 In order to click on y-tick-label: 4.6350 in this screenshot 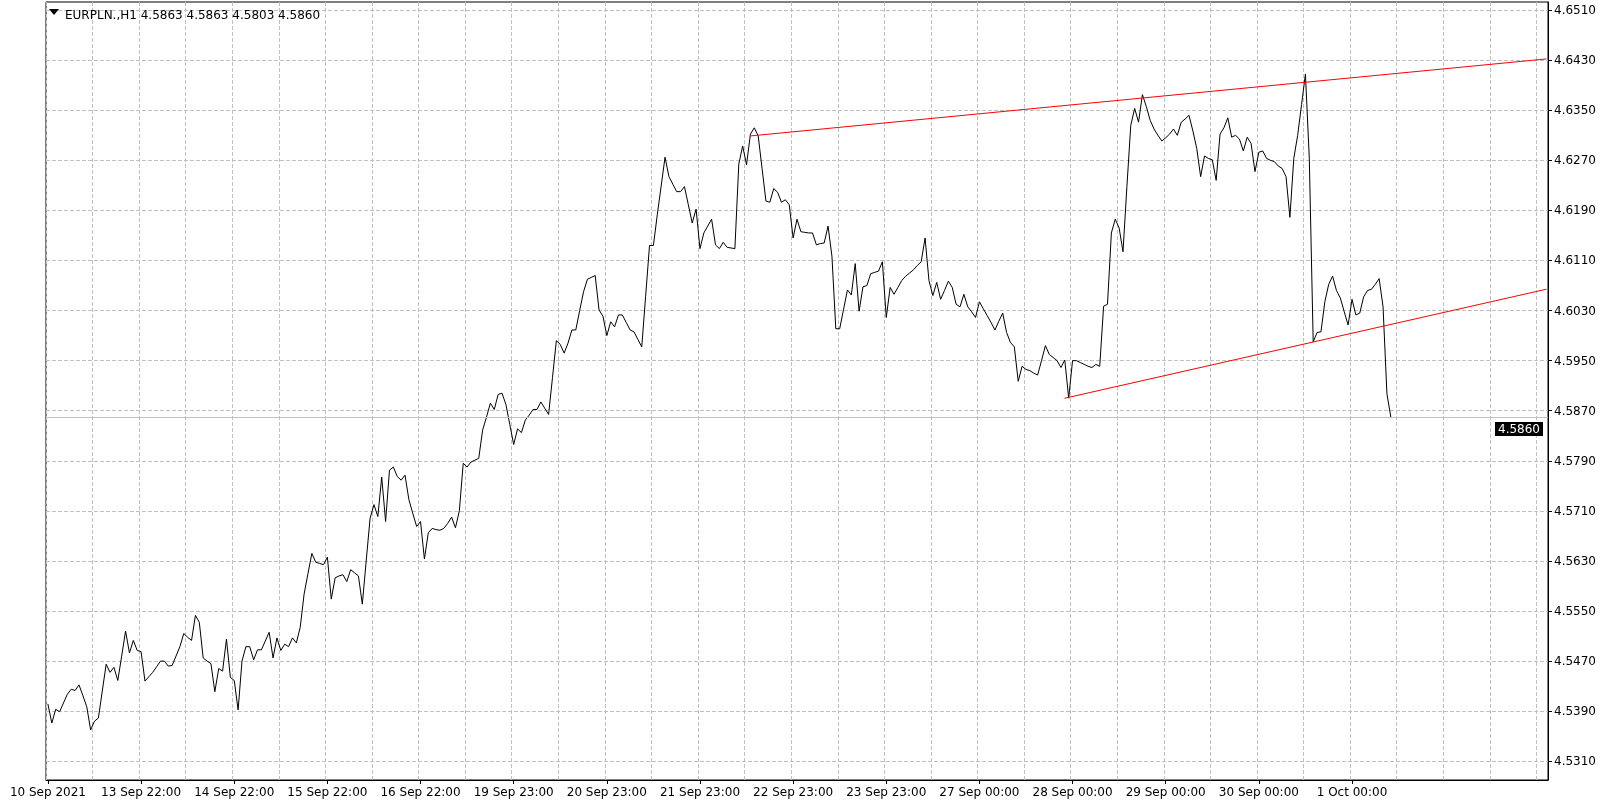, I will do `click(1575, 110)`.